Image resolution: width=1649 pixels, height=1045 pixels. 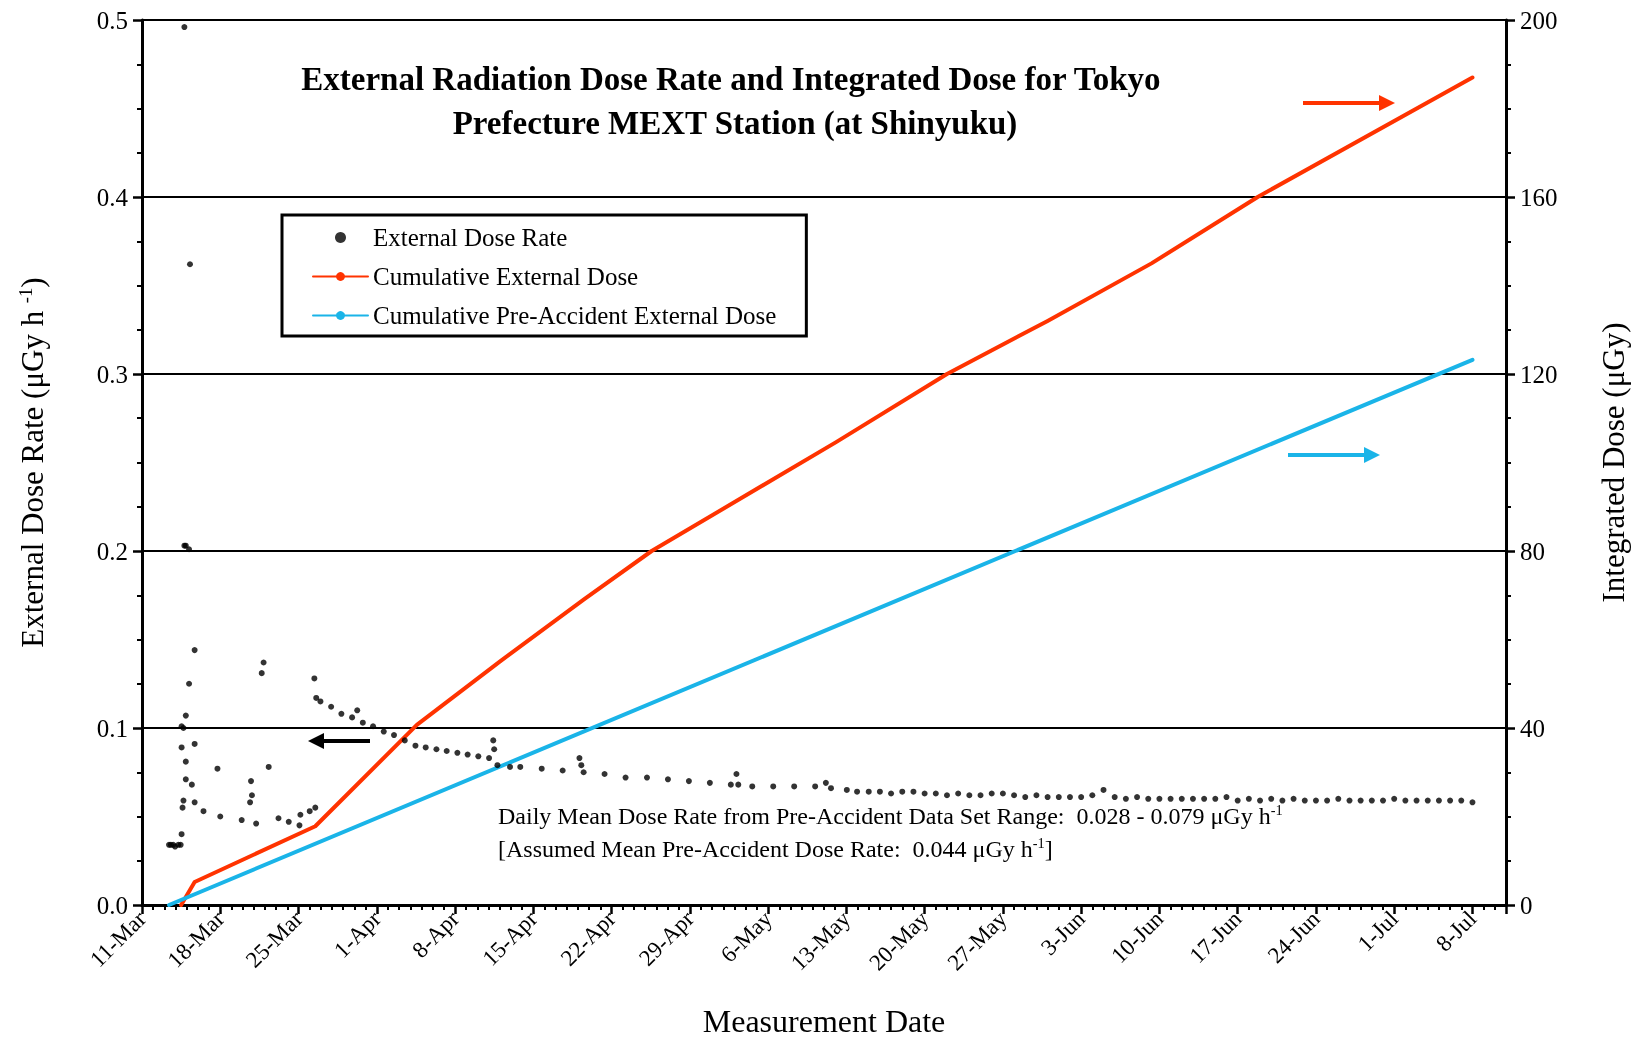 I want to click on legend-label: External Dose Rate, so click(x=470, y=237).